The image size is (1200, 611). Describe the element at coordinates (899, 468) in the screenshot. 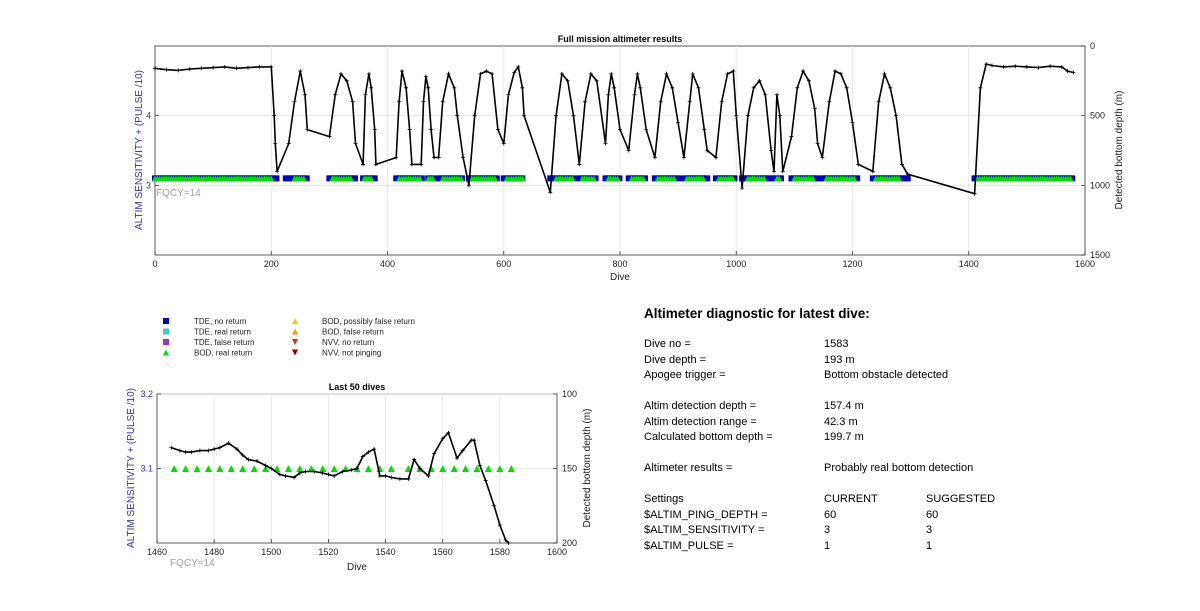

I see `results-value: Probably real bottom detection` at that location.